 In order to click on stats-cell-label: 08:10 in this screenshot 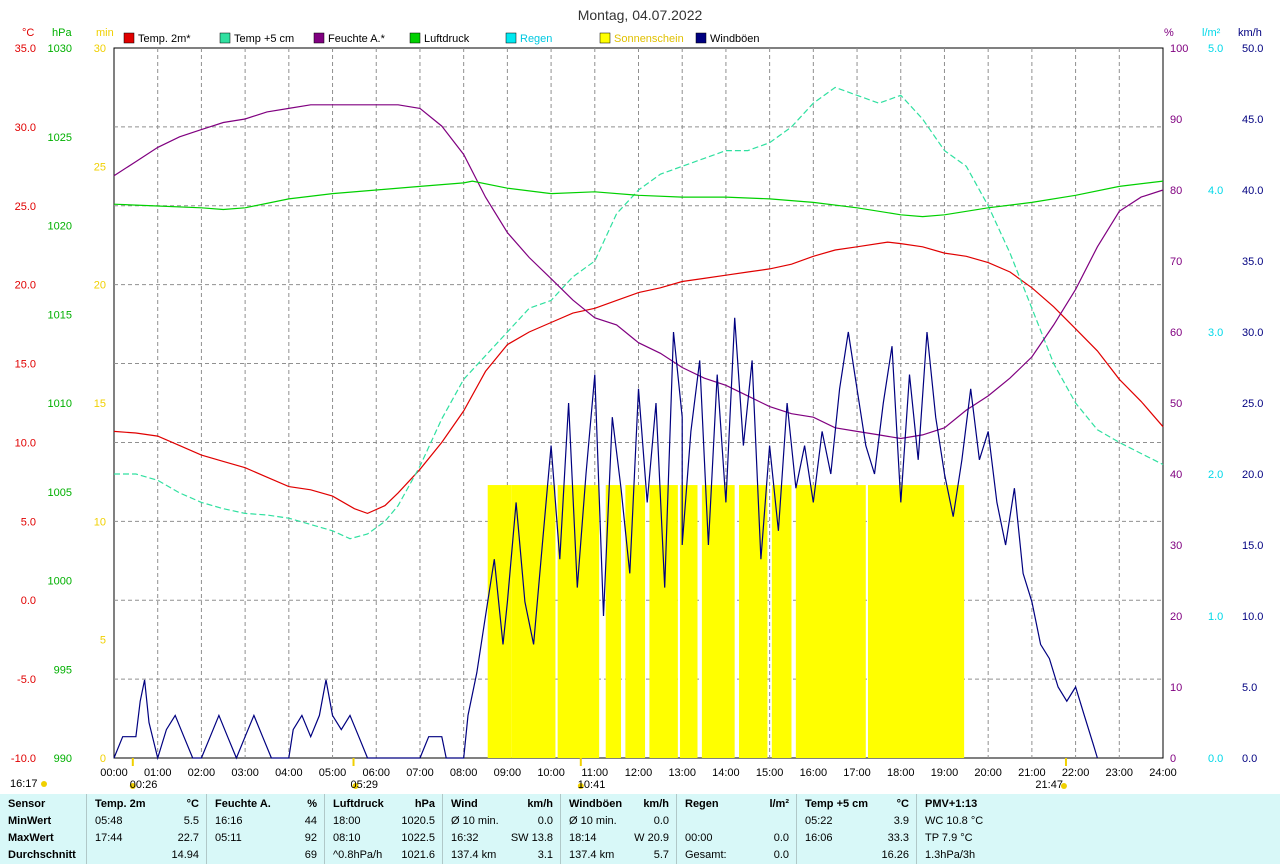, I will do `click(347, 838)`.